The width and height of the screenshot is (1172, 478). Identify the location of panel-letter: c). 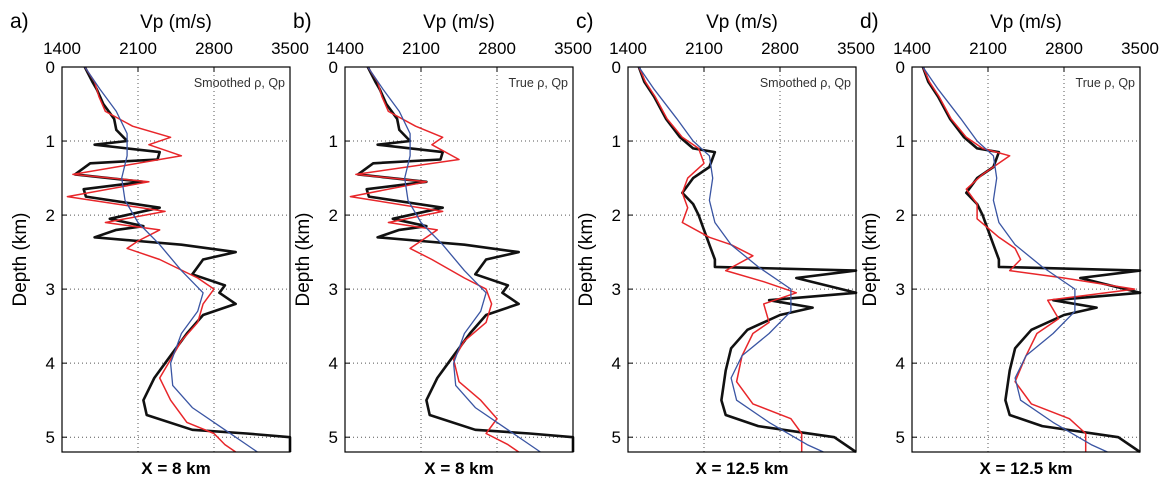
(585, 21).